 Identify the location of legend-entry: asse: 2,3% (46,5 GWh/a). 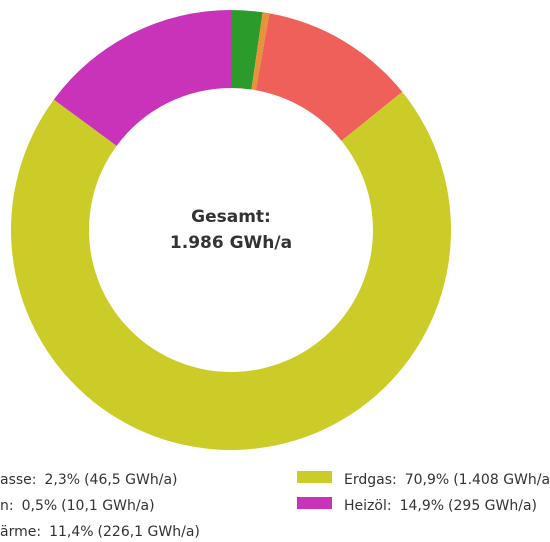
(88, 480).